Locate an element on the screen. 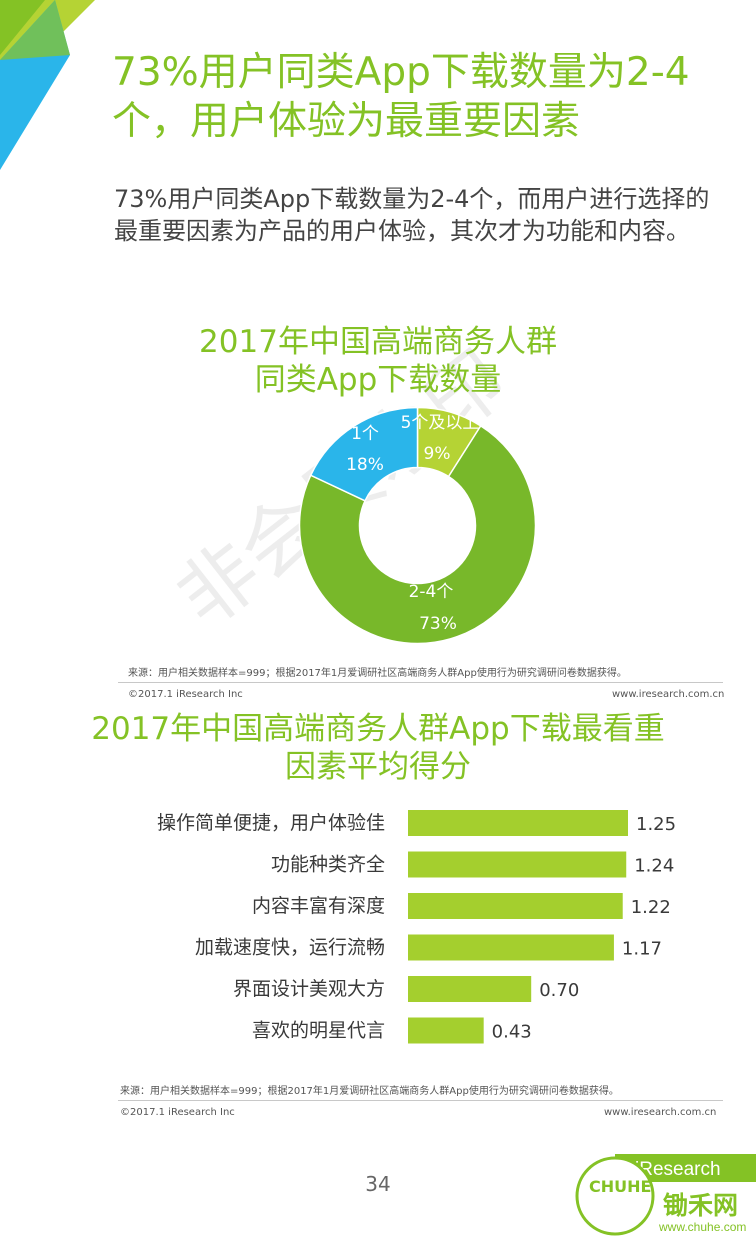  bar-title-line2: 因素平均得分 is located at coordinates (378, 767).